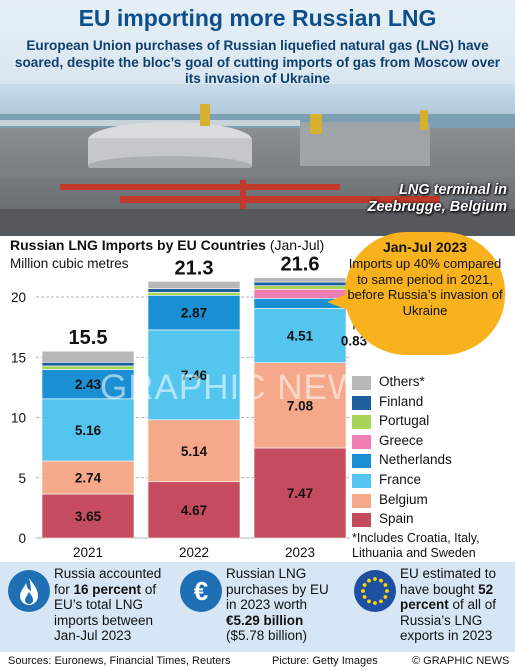 This screenshot has width=515, height=671. Describe the element at coordinates (22, 538) in the screenshot. I see `y-tick-label: 0` at that location.